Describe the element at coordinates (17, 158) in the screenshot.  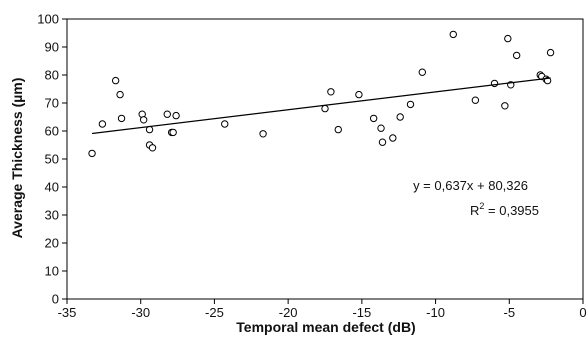
I see `y-axis-title: Average Thickness (µm)` at that location.